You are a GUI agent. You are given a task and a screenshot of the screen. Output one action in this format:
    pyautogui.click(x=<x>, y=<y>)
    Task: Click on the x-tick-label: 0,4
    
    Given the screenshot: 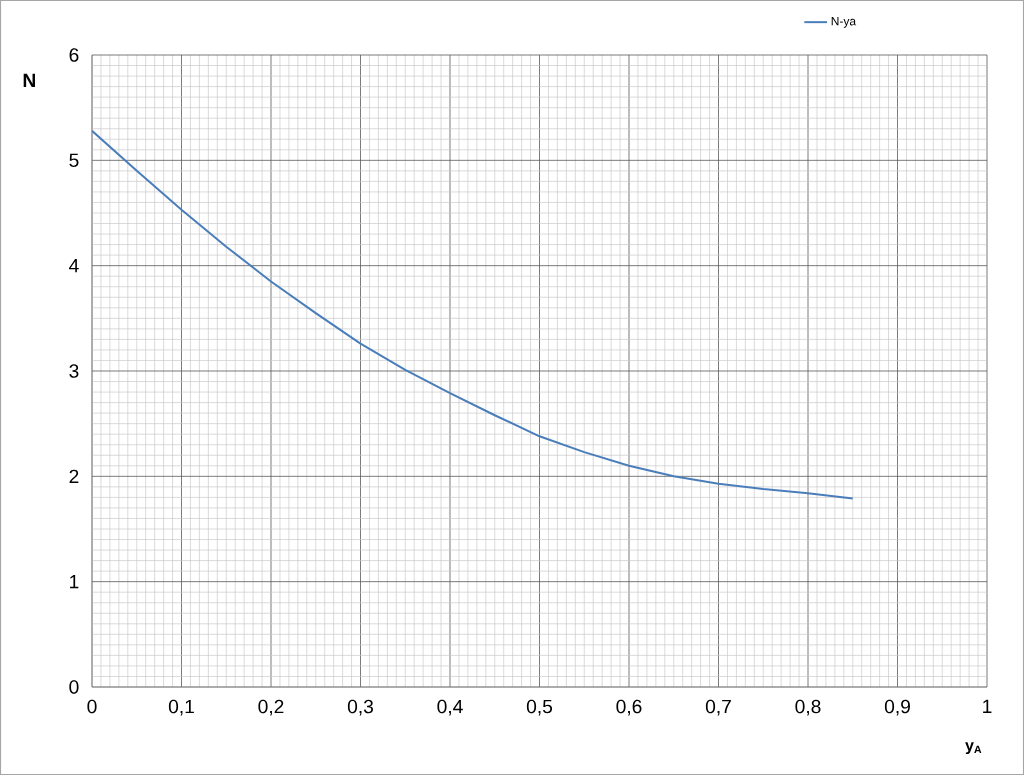 What is the action you would take?
    pyautogui.click(x=450, y=707)
    